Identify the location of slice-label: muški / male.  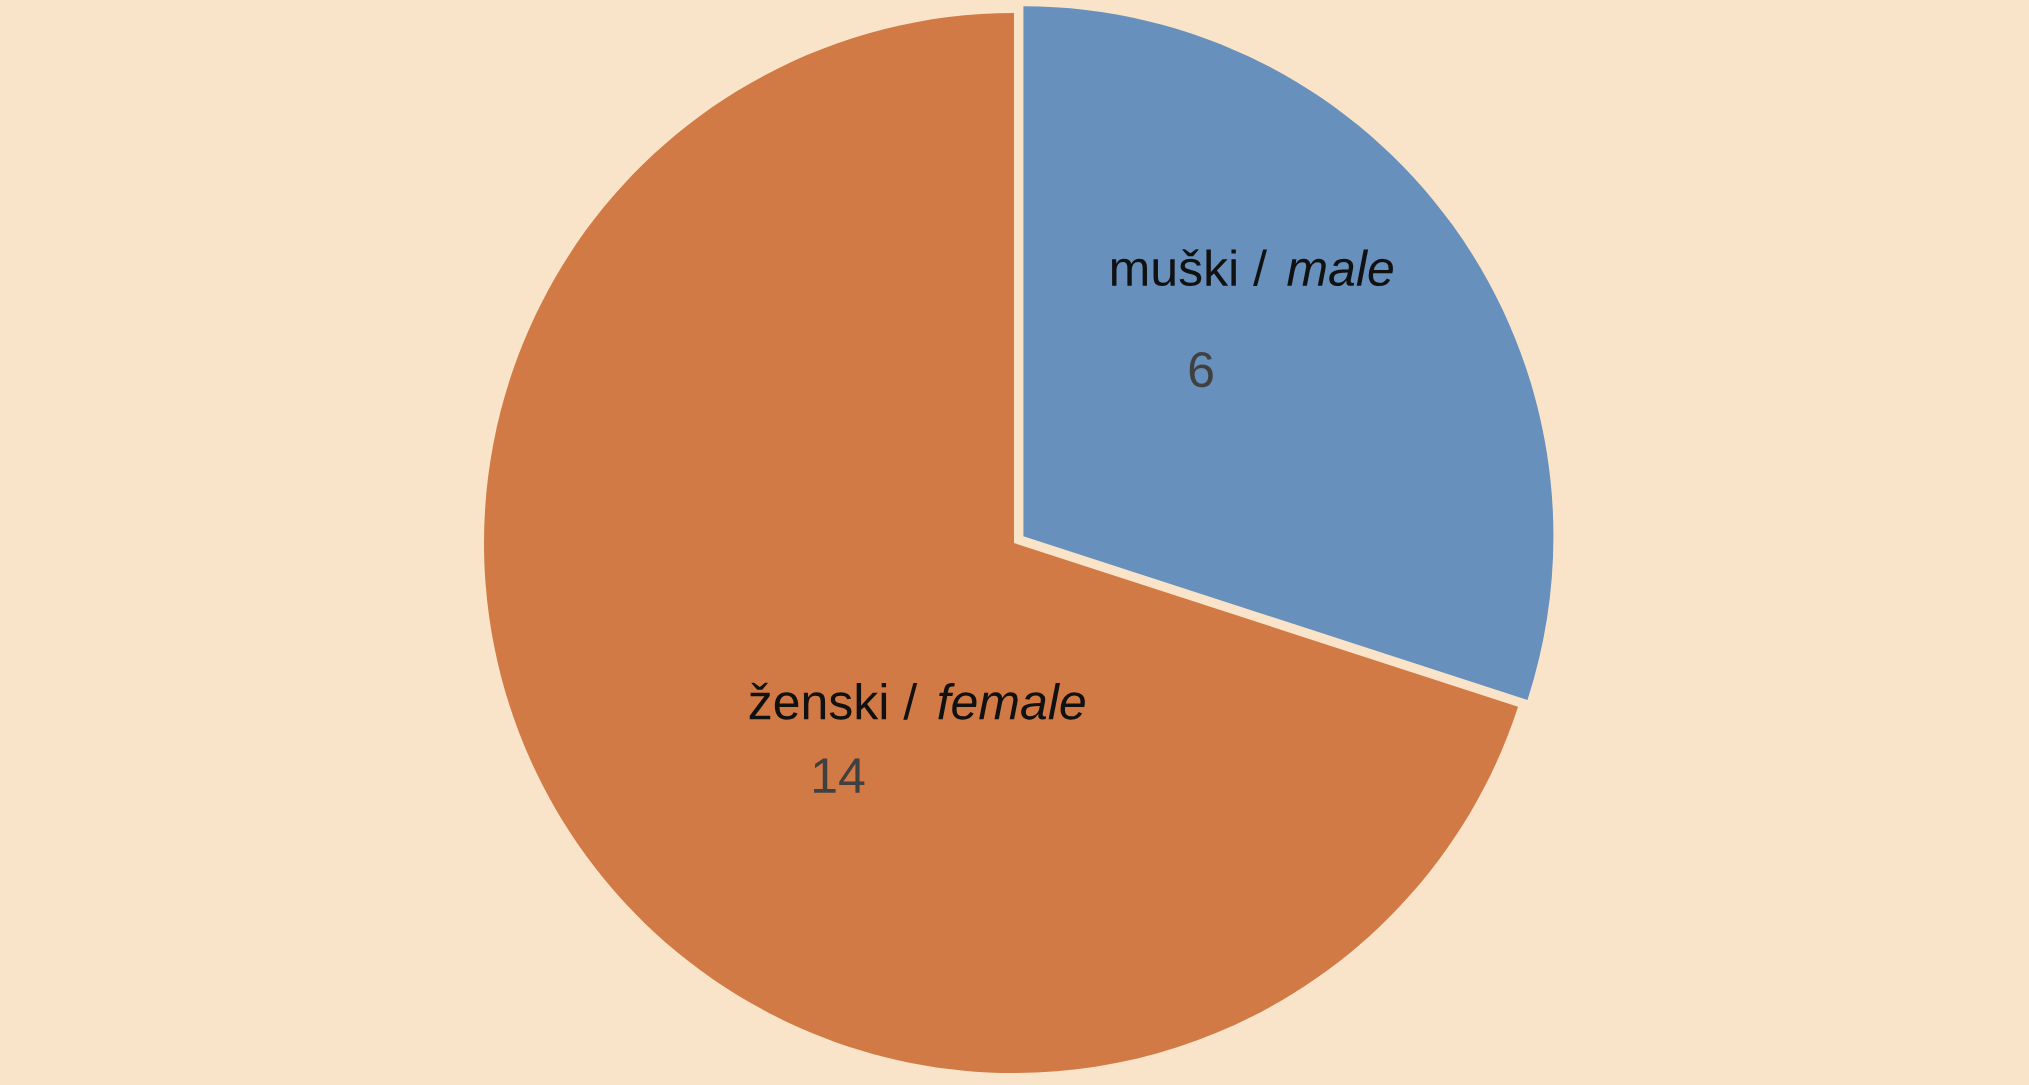
(1252, 268).